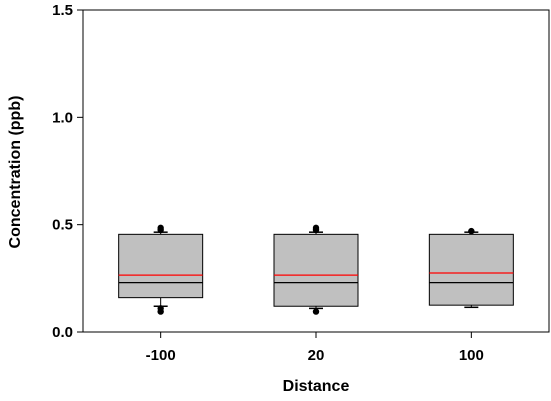 Image resolution: width=551 pixels, height=401 pixels. What do you see at coordinates (316, 355) in the screenshot?
I see `x-tick-label: 20` at bounding box center [316, 355].